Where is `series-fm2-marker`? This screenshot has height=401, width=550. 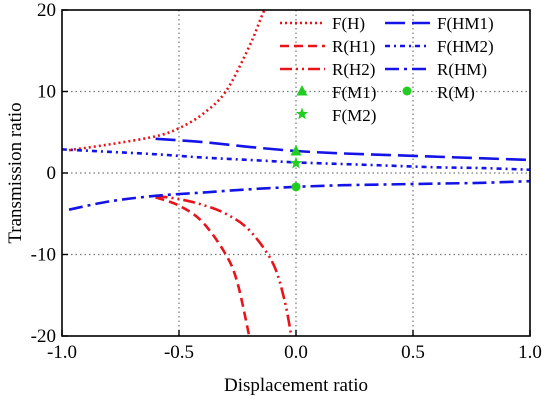
series-fm2-marker is located at coordinates (296, 162).